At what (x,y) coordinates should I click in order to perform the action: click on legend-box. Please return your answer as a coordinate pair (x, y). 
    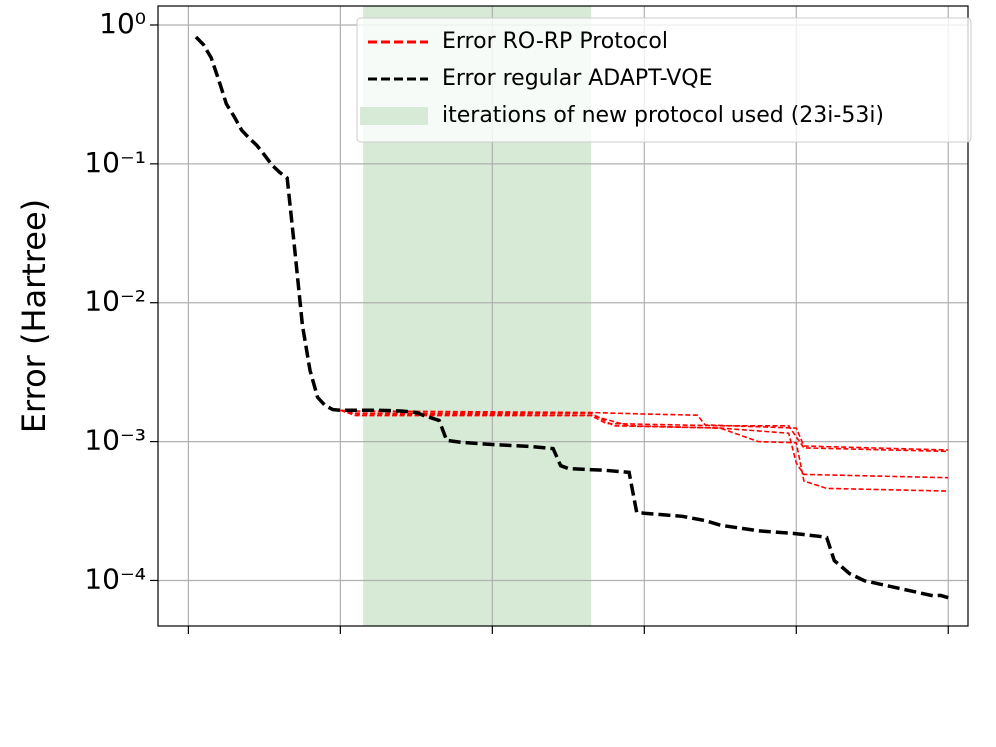
    Looking at the image, I should click on (664, 80).